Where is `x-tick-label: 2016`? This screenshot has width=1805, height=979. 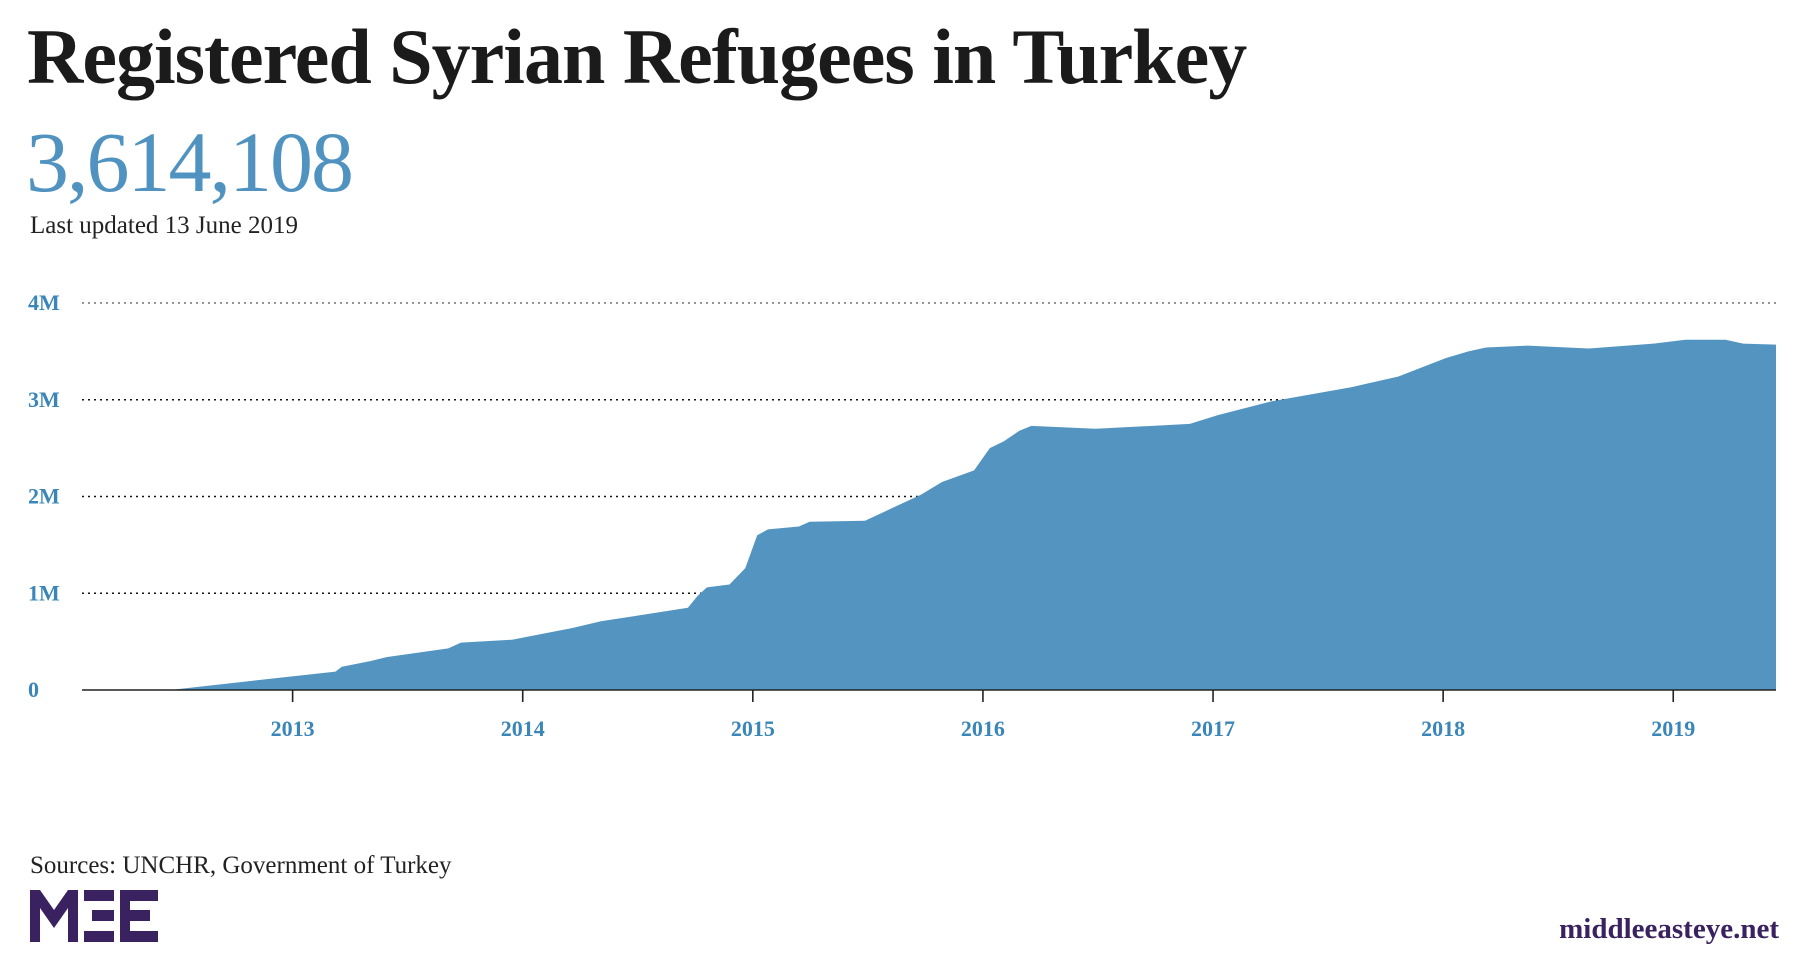
x-tick-label: 2016 is located at coordinates (983, 728).